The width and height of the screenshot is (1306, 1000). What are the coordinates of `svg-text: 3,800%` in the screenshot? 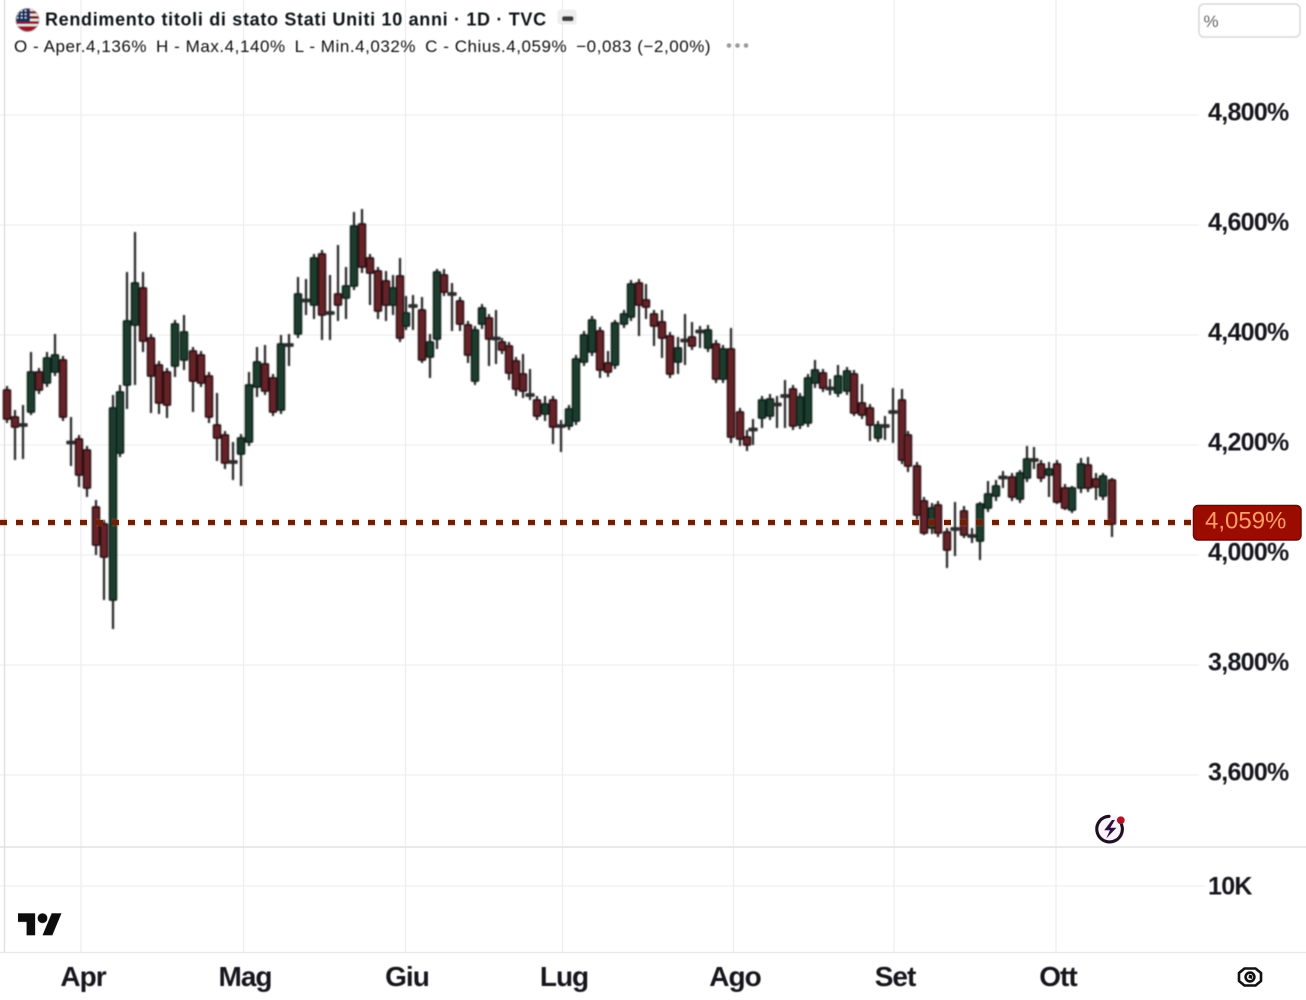 It's located at (1248, 663).